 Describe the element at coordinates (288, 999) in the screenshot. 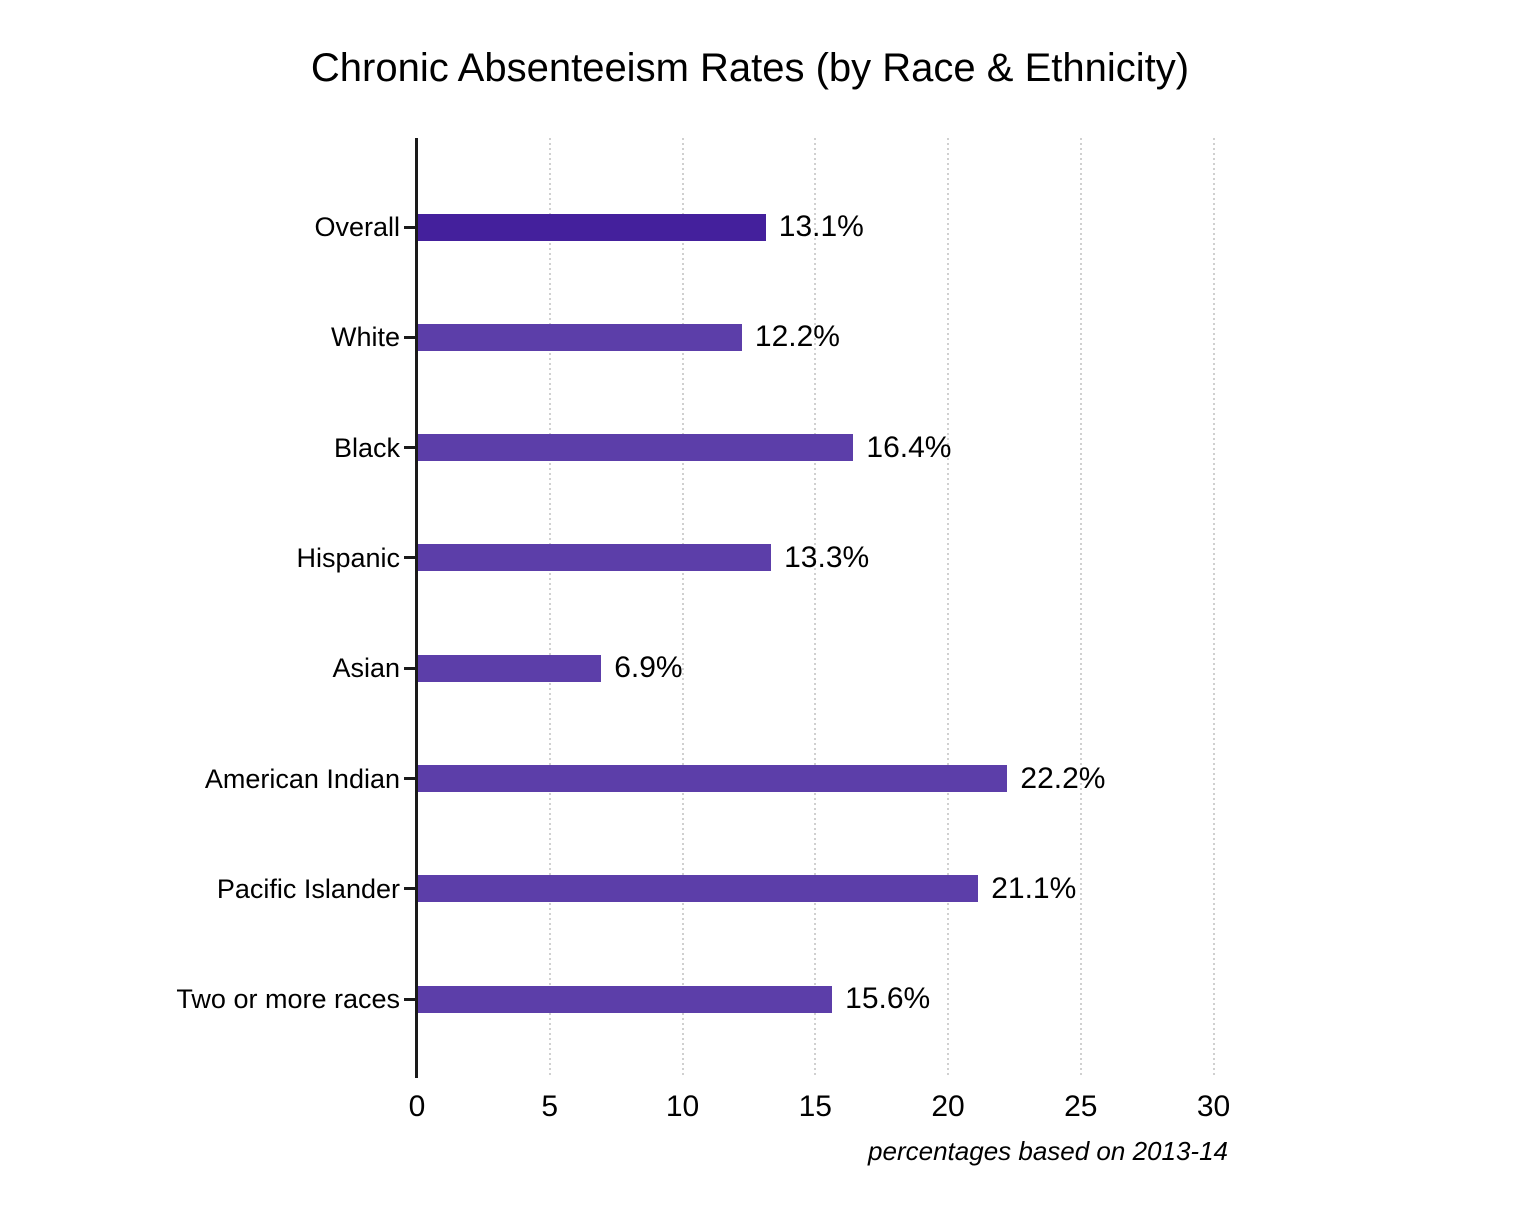

I see `category-label: Two or more races` at that location.